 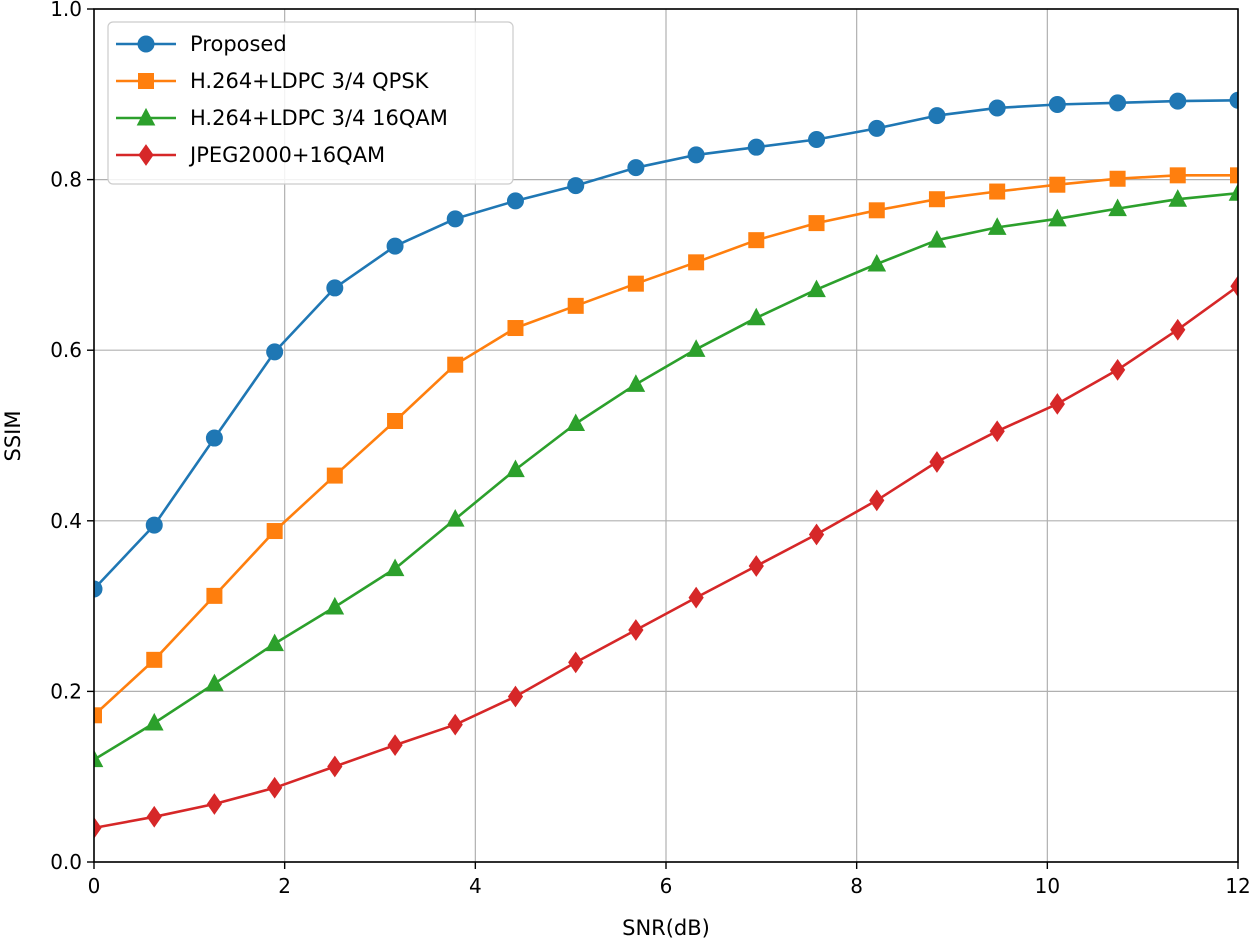 I want to click on y-tick-label: 0.8, so click(x=66, y=180).